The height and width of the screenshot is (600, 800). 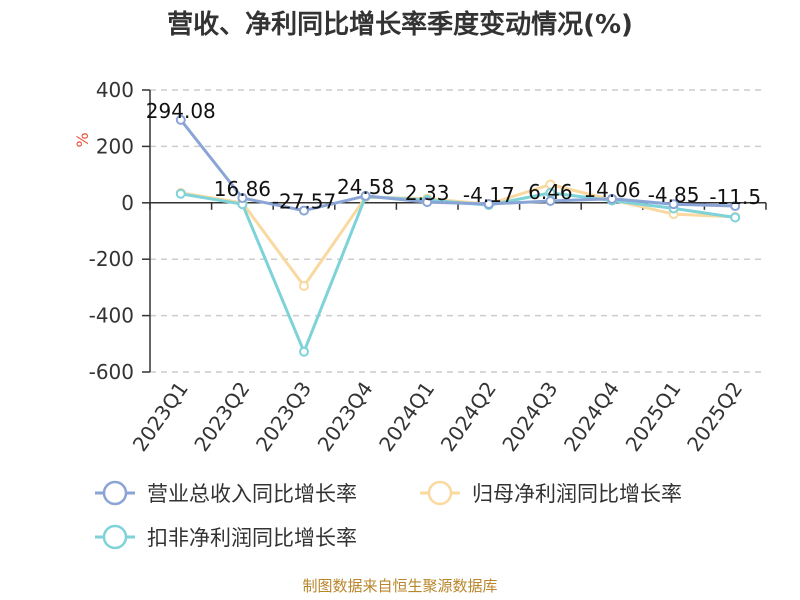 I want to click on x-tick-label: 2023Q2, so click(x=221, y=416).